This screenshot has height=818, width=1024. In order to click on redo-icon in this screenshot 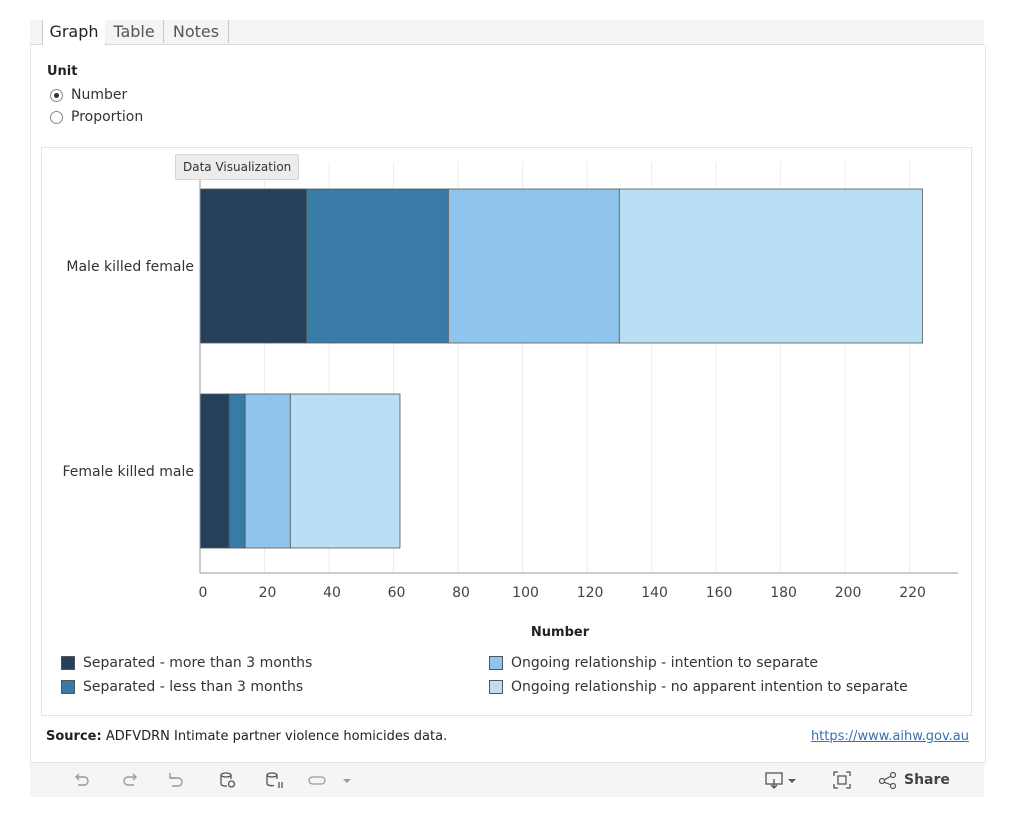, I will do `click(130, 780)`.